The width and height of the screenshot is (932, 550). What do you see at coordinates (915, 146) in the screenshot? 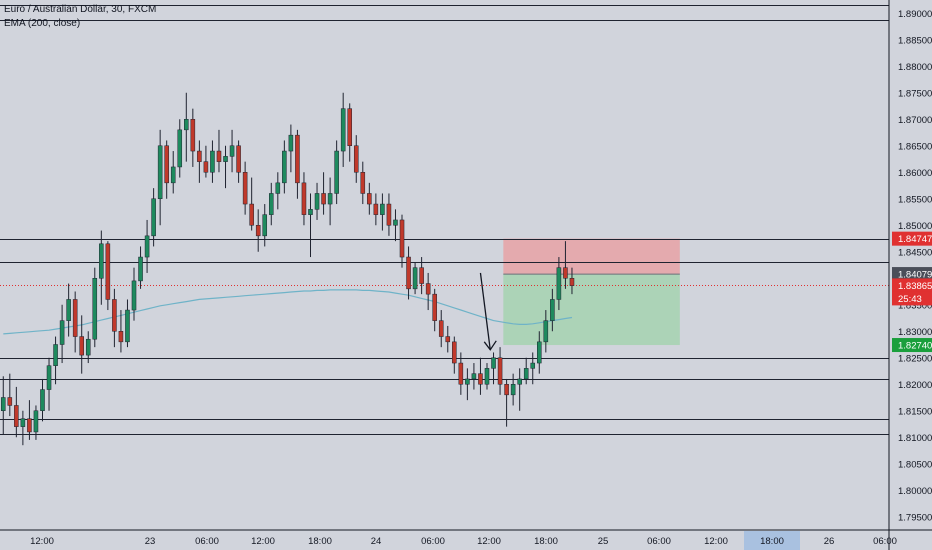
I see `y-tick-label: 1.86500` at bounding box center [915, 146].